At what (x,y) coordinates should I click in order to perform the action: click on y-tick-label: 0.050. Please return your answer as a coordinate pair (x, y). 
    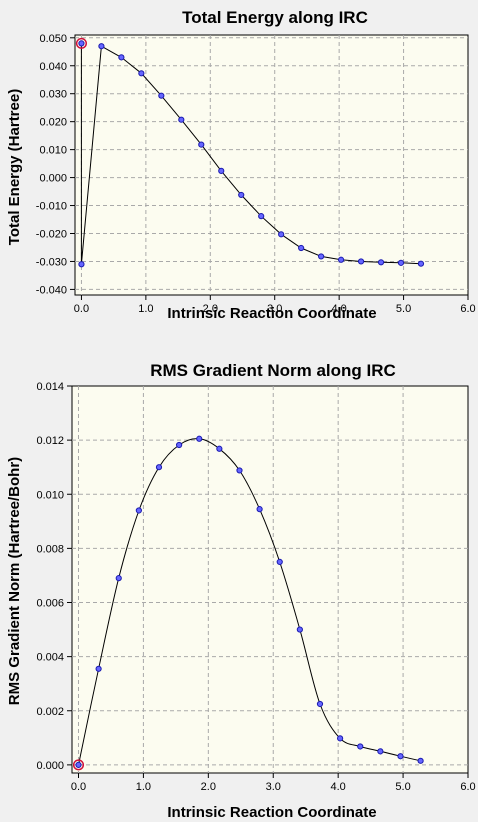
    Looking at the image, I should click on (53, 39).